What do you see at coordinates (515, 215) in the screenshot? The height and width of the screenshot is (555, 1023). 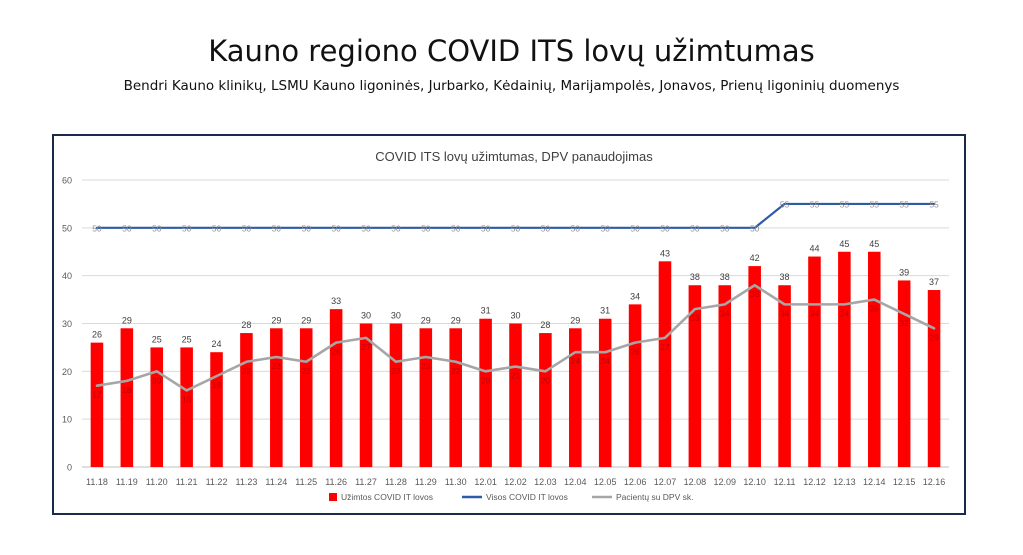 I see `series-line` at bounding box center [515, 215].